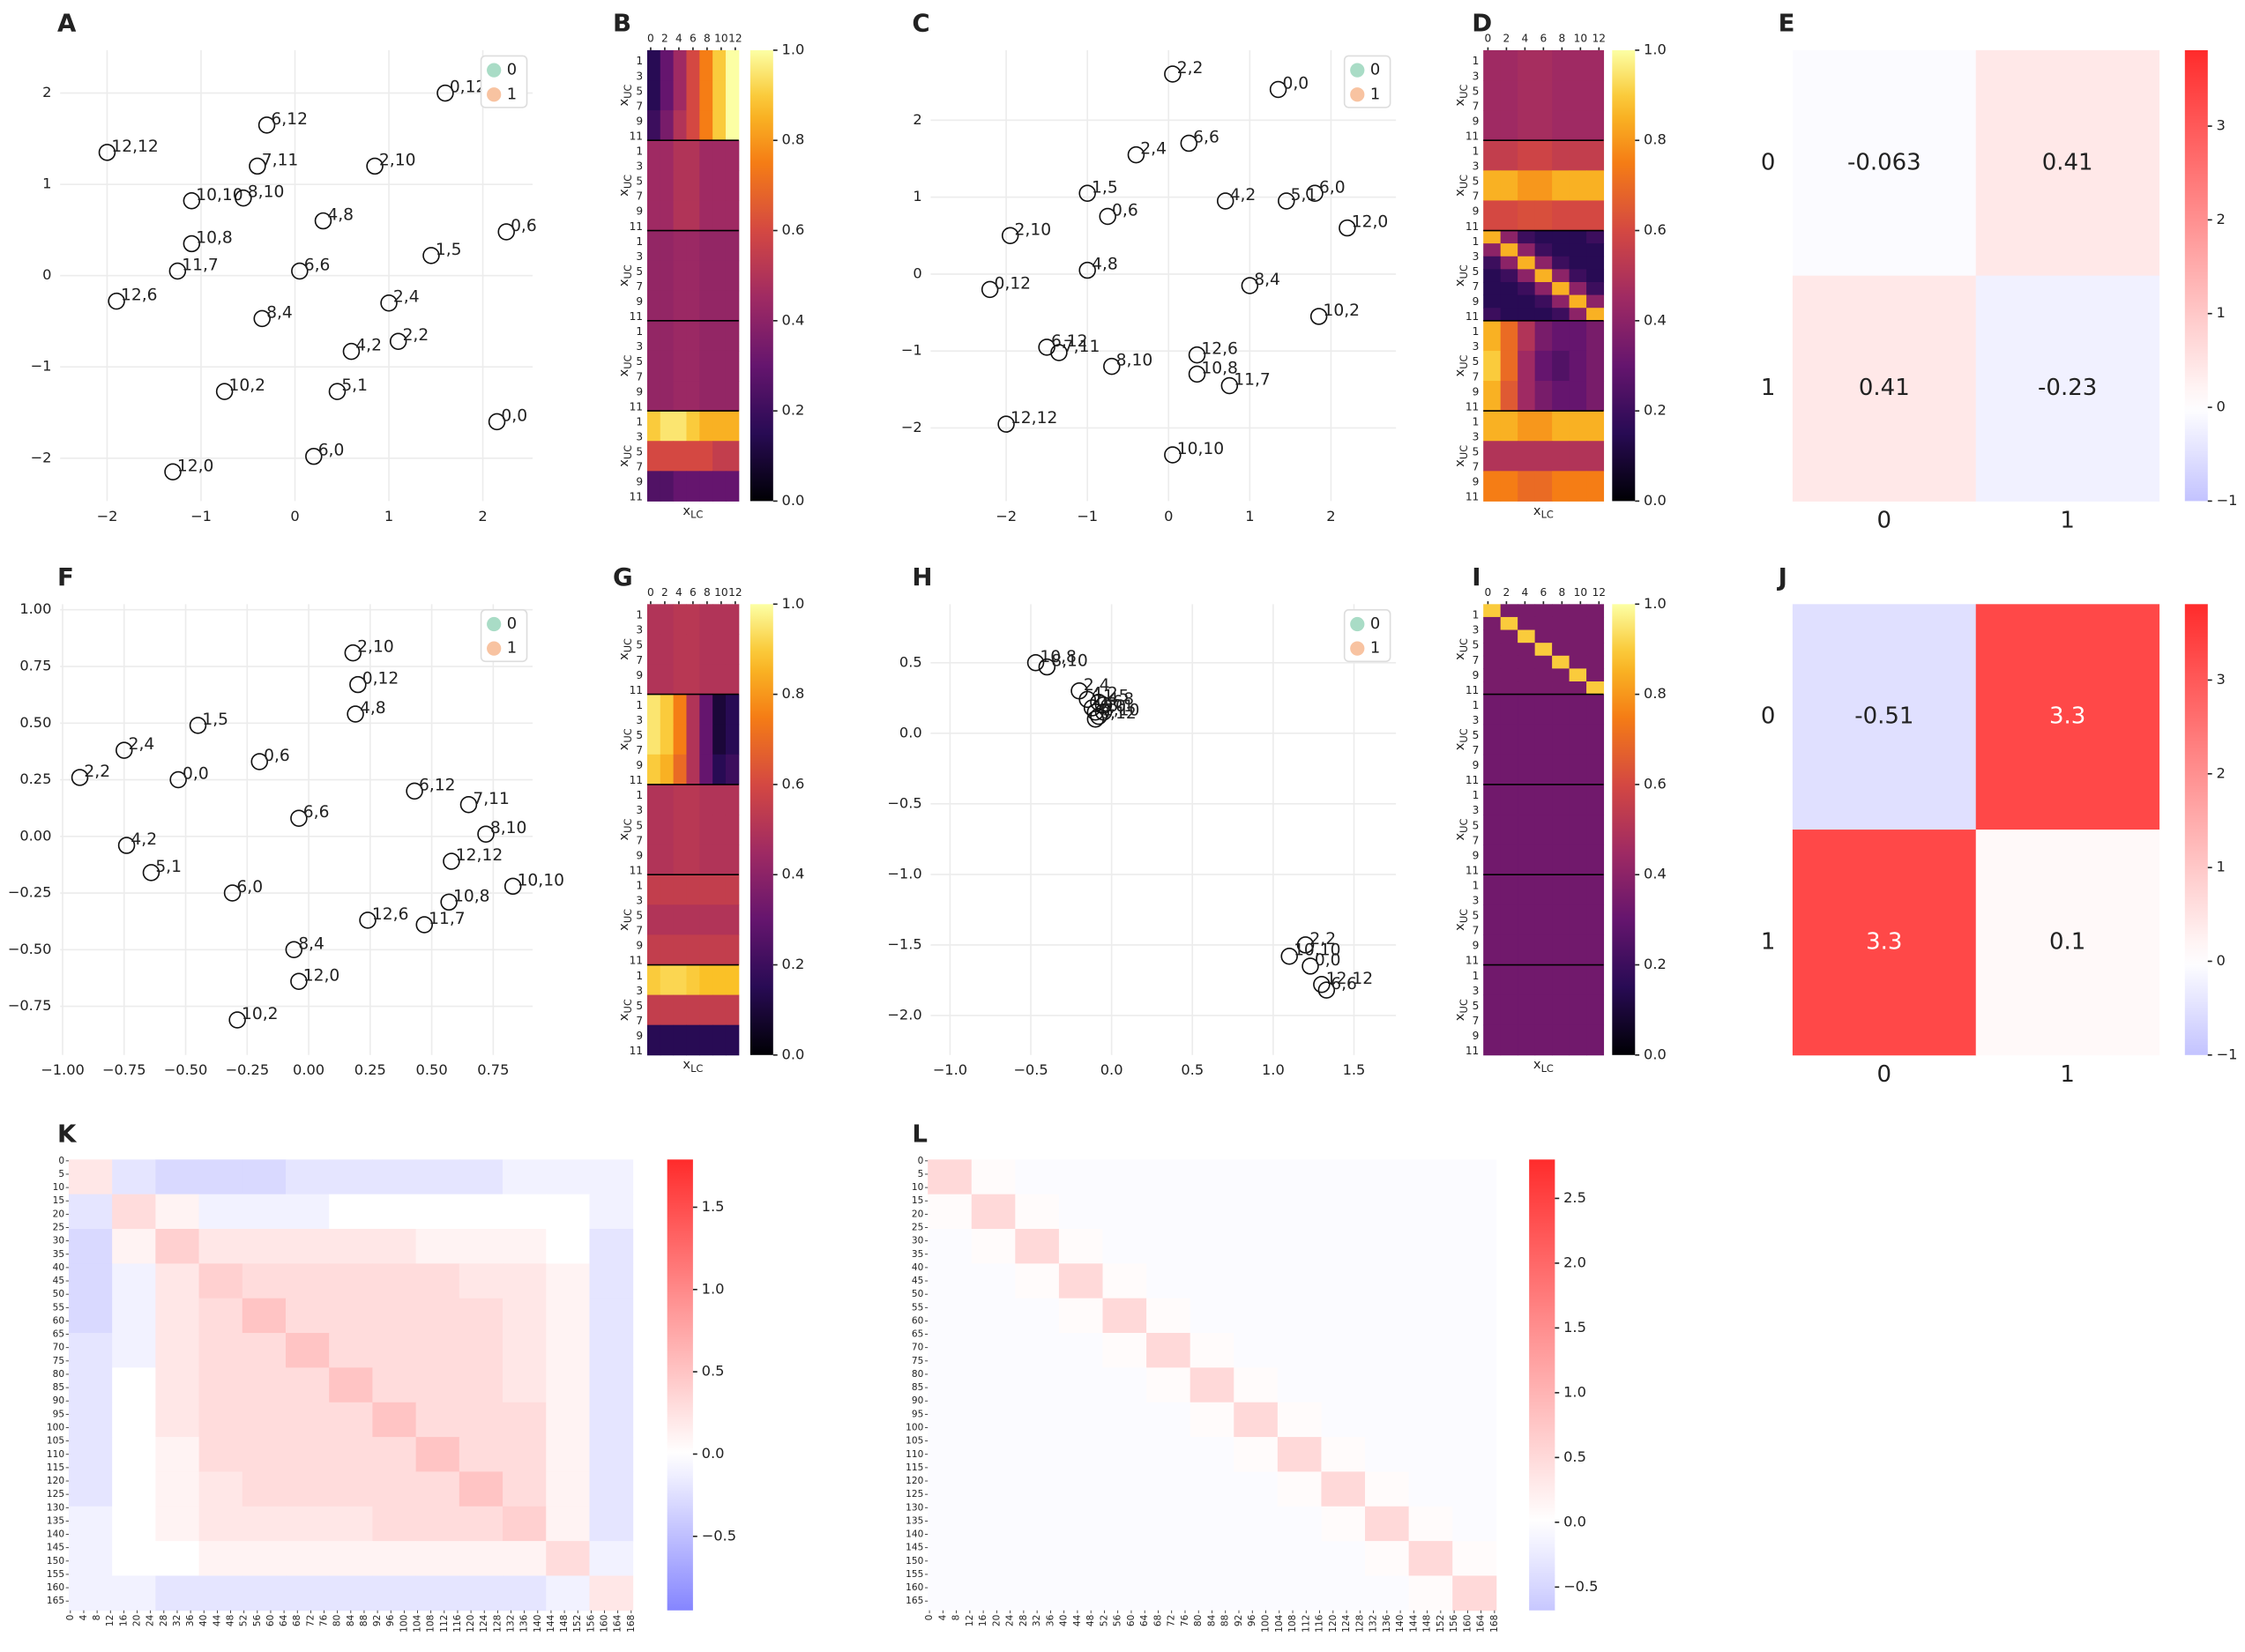 The image size is (2245, 1652). Describe the element at coordinates (918, 1374) in the screenshot. I see `y-tick-label: 80` at that location.